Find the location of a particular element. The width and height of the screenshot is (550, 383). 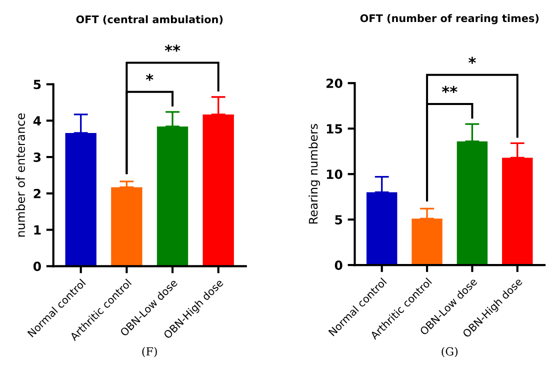

y-tick-label: 1 is located at coordinates (37, 230).